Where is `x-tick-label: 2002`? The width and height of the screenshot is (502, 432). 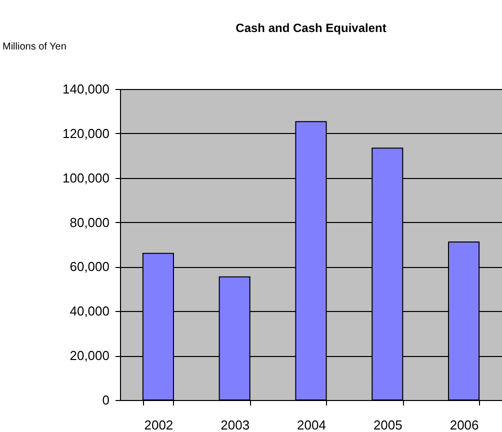
x-tick-label: 2002 is located at coordinates (159, 425).